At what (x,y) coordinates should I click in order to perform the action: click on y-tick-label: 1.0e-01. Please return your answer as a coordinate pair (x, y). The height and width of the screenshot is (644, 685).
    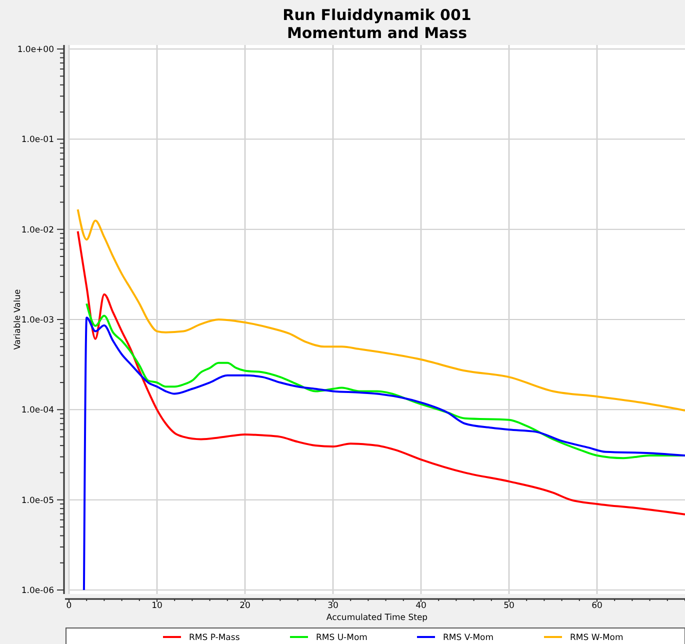
    Looking at the image, I should click on (37, 140).